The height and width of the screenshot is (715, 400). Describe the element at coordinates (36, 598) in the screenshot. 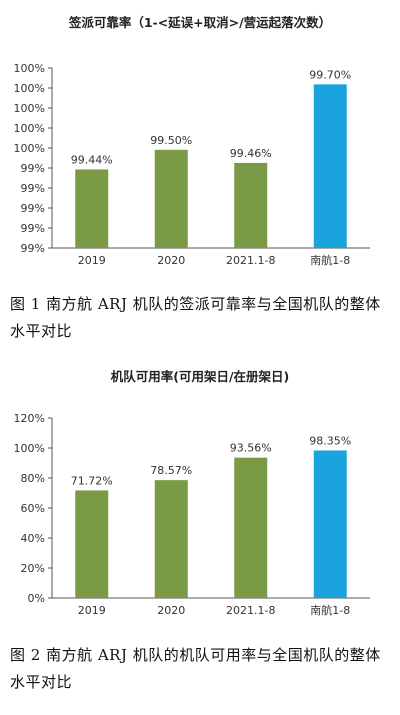

I see `chart2-ytick-label: 0%` at that location.